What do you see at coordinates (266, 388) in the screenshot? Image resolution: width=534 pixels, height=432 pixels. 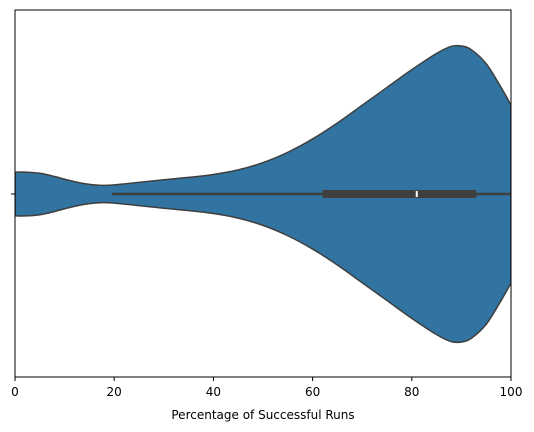 I see `x-axis: 0 20 40 60 80 100` at bounding box center [266, 388].